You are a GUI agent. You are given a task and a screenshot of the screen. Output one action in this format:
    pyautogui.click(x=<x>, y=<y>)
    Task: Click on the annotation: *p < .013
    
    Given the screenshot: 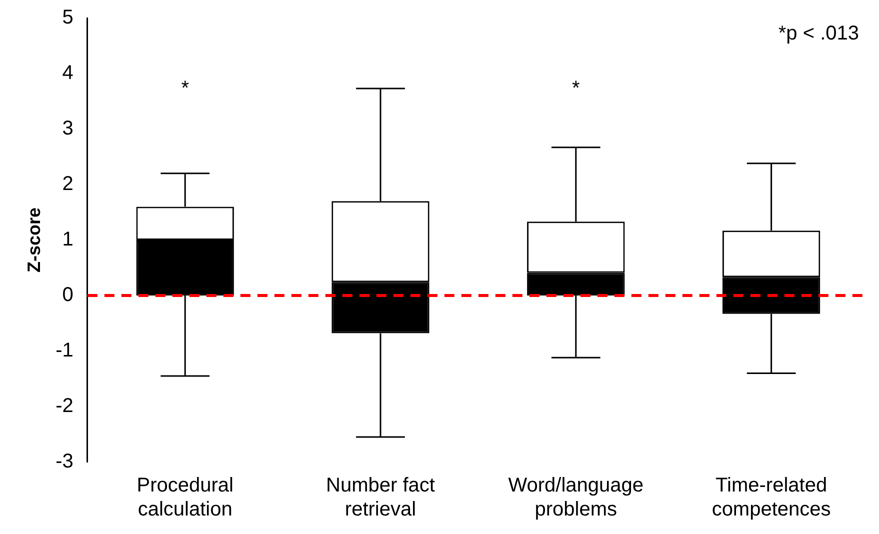 What is the action you would take?
    pyautogui.click(x=818, y=33)
    